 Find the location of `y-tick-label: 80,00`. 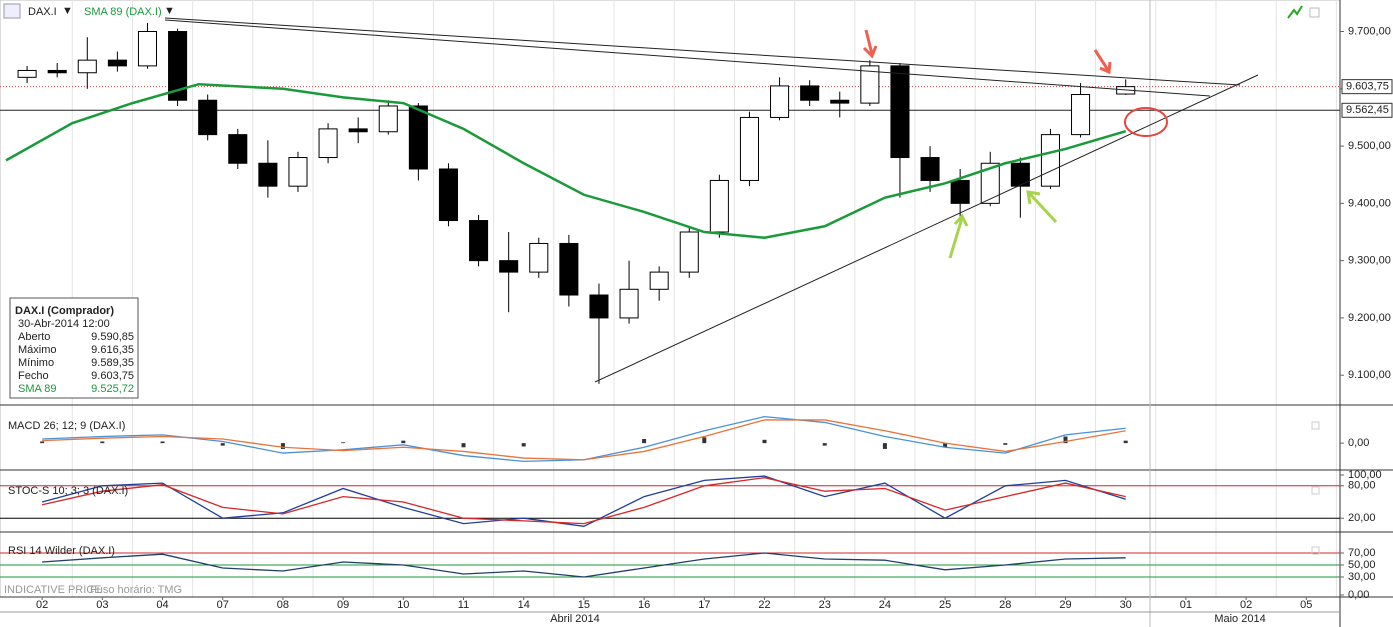

y-tick-label: 80,00 is located at coordinates (1362, 486).